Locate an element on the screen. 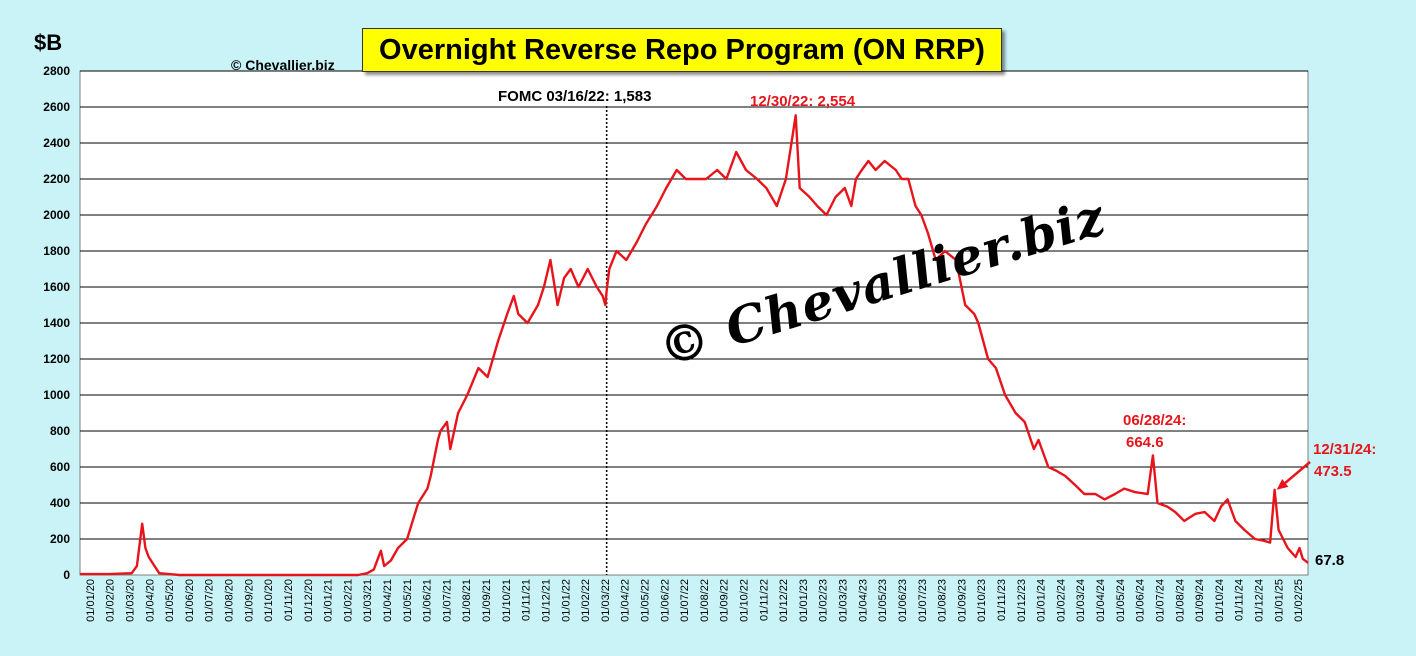 This screenshot has height=656, width=1416. annotation-peak: 12/30/22: 2,554 is located at coordinates (803, 101).